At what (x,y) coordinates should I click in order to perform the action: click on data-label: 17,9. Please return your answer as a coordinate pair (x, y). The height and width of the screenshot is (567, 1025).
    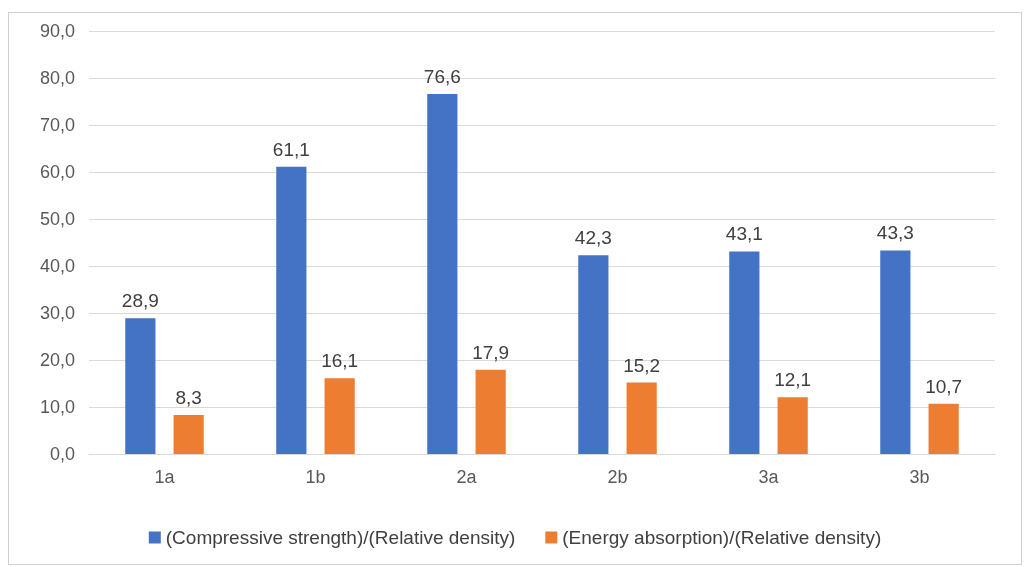
    Looking at the image, I should click on (491, 352).